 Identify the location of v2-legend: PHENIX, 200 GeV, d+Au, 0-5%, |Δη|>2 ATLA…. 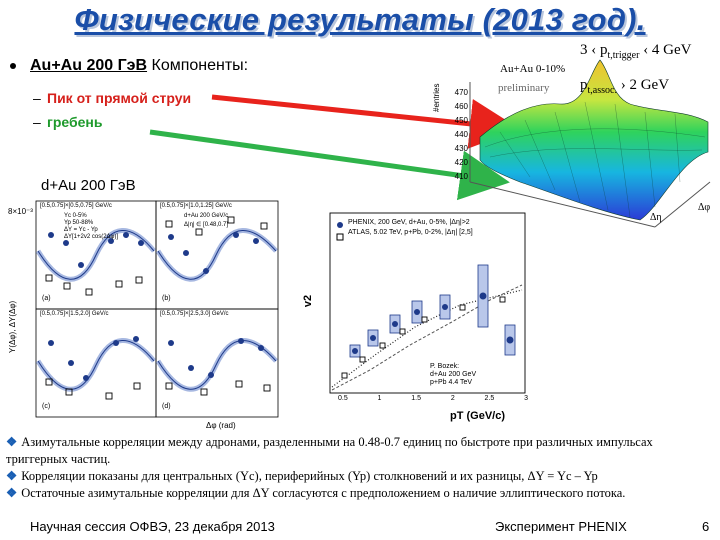
(410, 228).